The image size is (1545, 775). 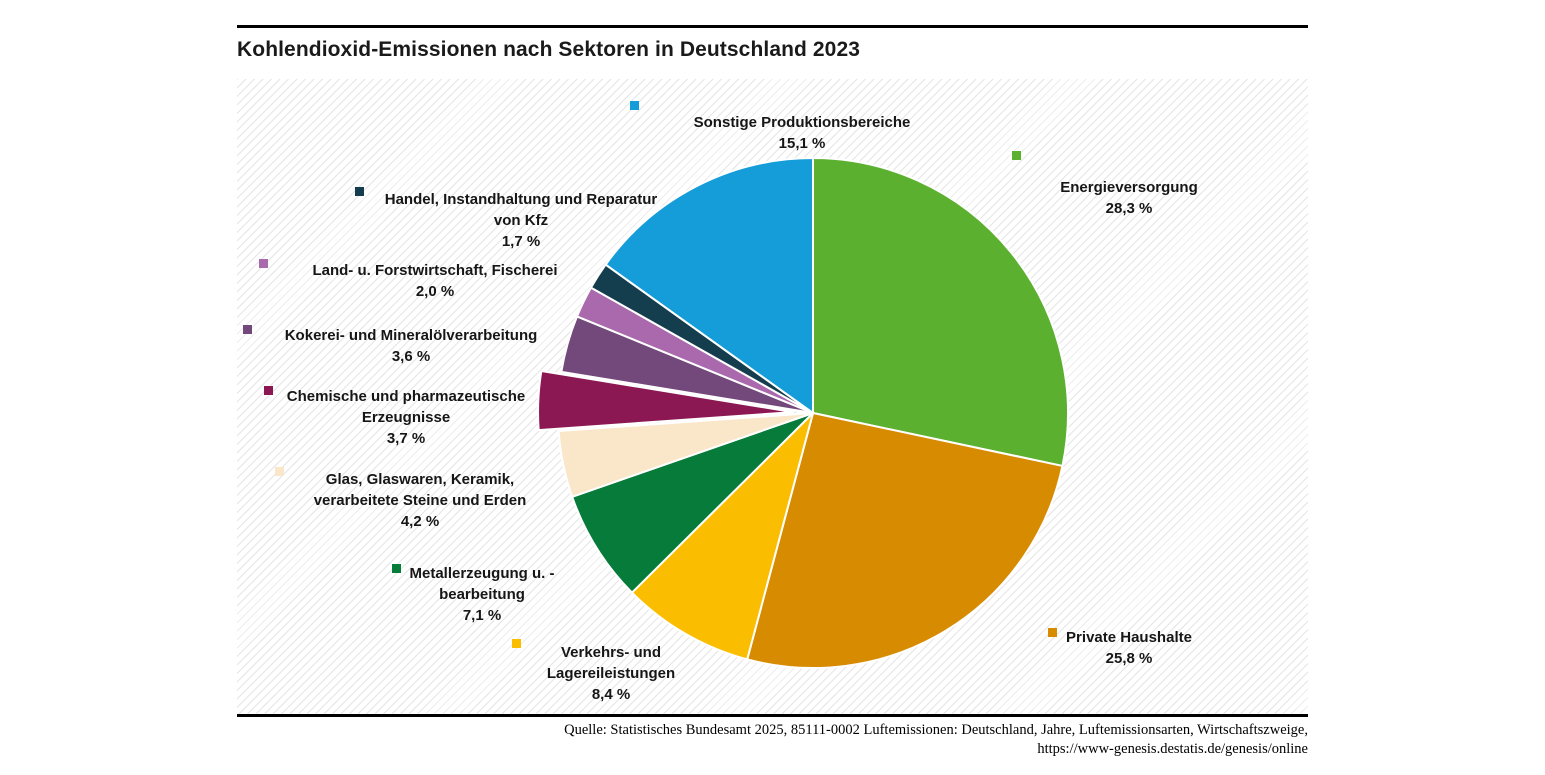 What do you see at coordinates (1129, 648) in the screenshot?
I see `slice-callout-private-haushalte: Private Haushalte 25,8 %` at bounding box center [1129, 648].